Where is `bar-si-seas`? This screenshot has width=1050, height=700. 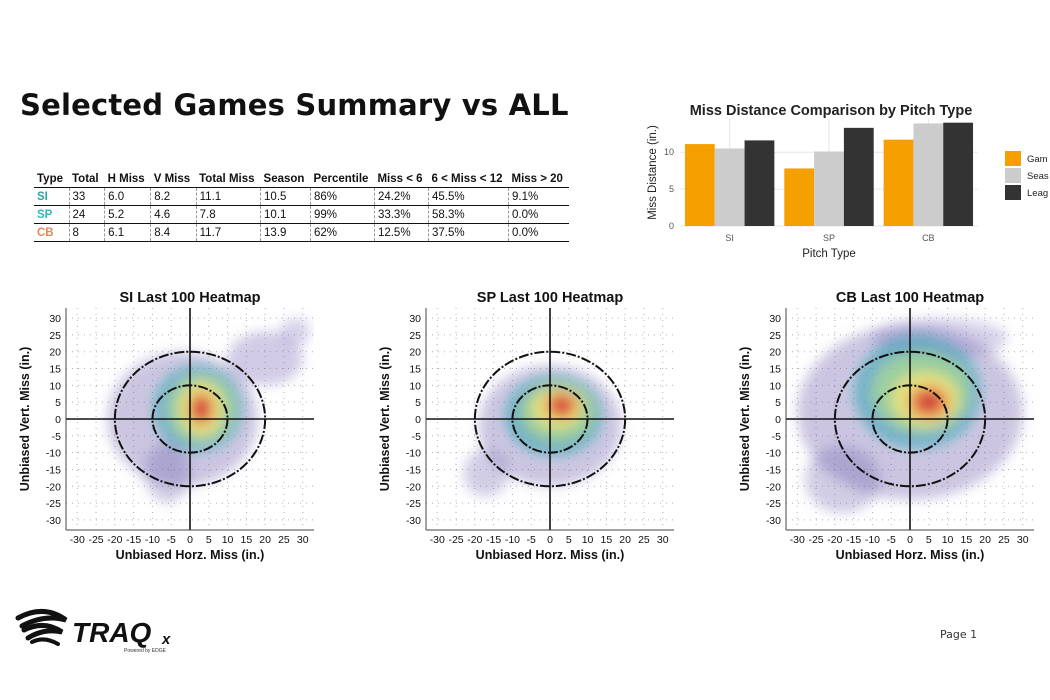
bar-si-seas is located at coordinates (729, 187).